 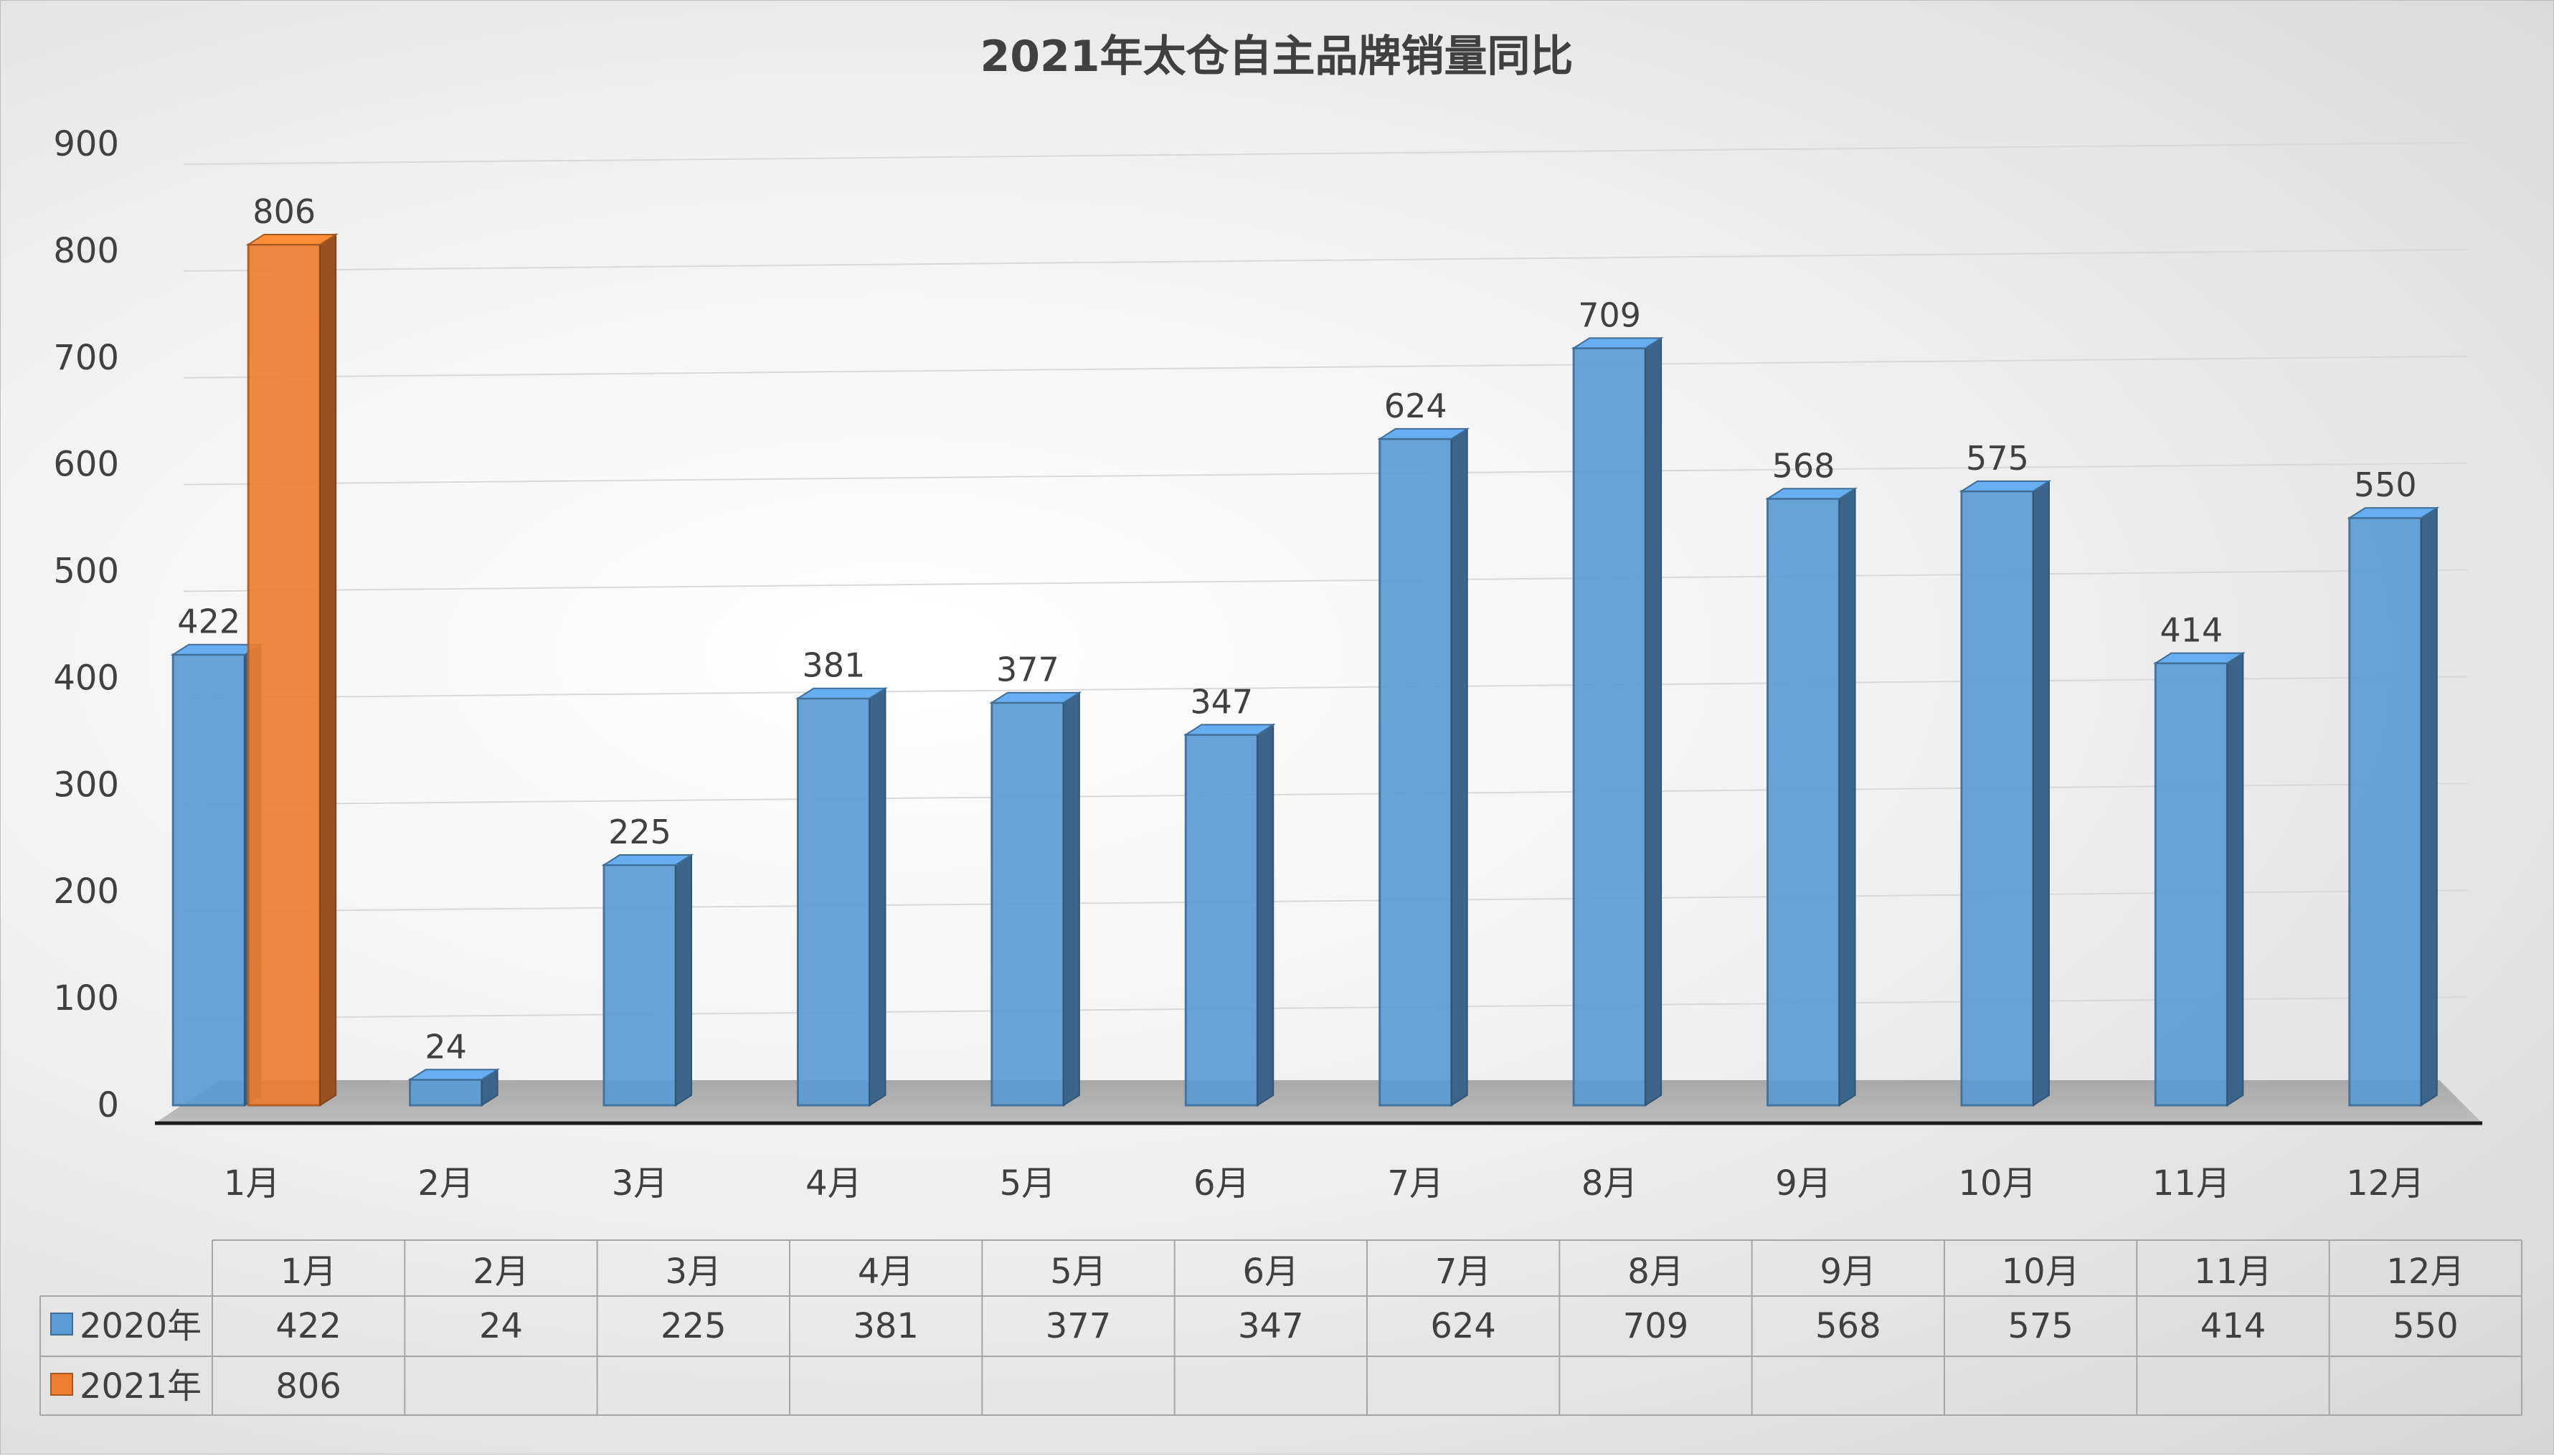 I want to click on data-label-2020: 550, so click(x=2385, y=484).